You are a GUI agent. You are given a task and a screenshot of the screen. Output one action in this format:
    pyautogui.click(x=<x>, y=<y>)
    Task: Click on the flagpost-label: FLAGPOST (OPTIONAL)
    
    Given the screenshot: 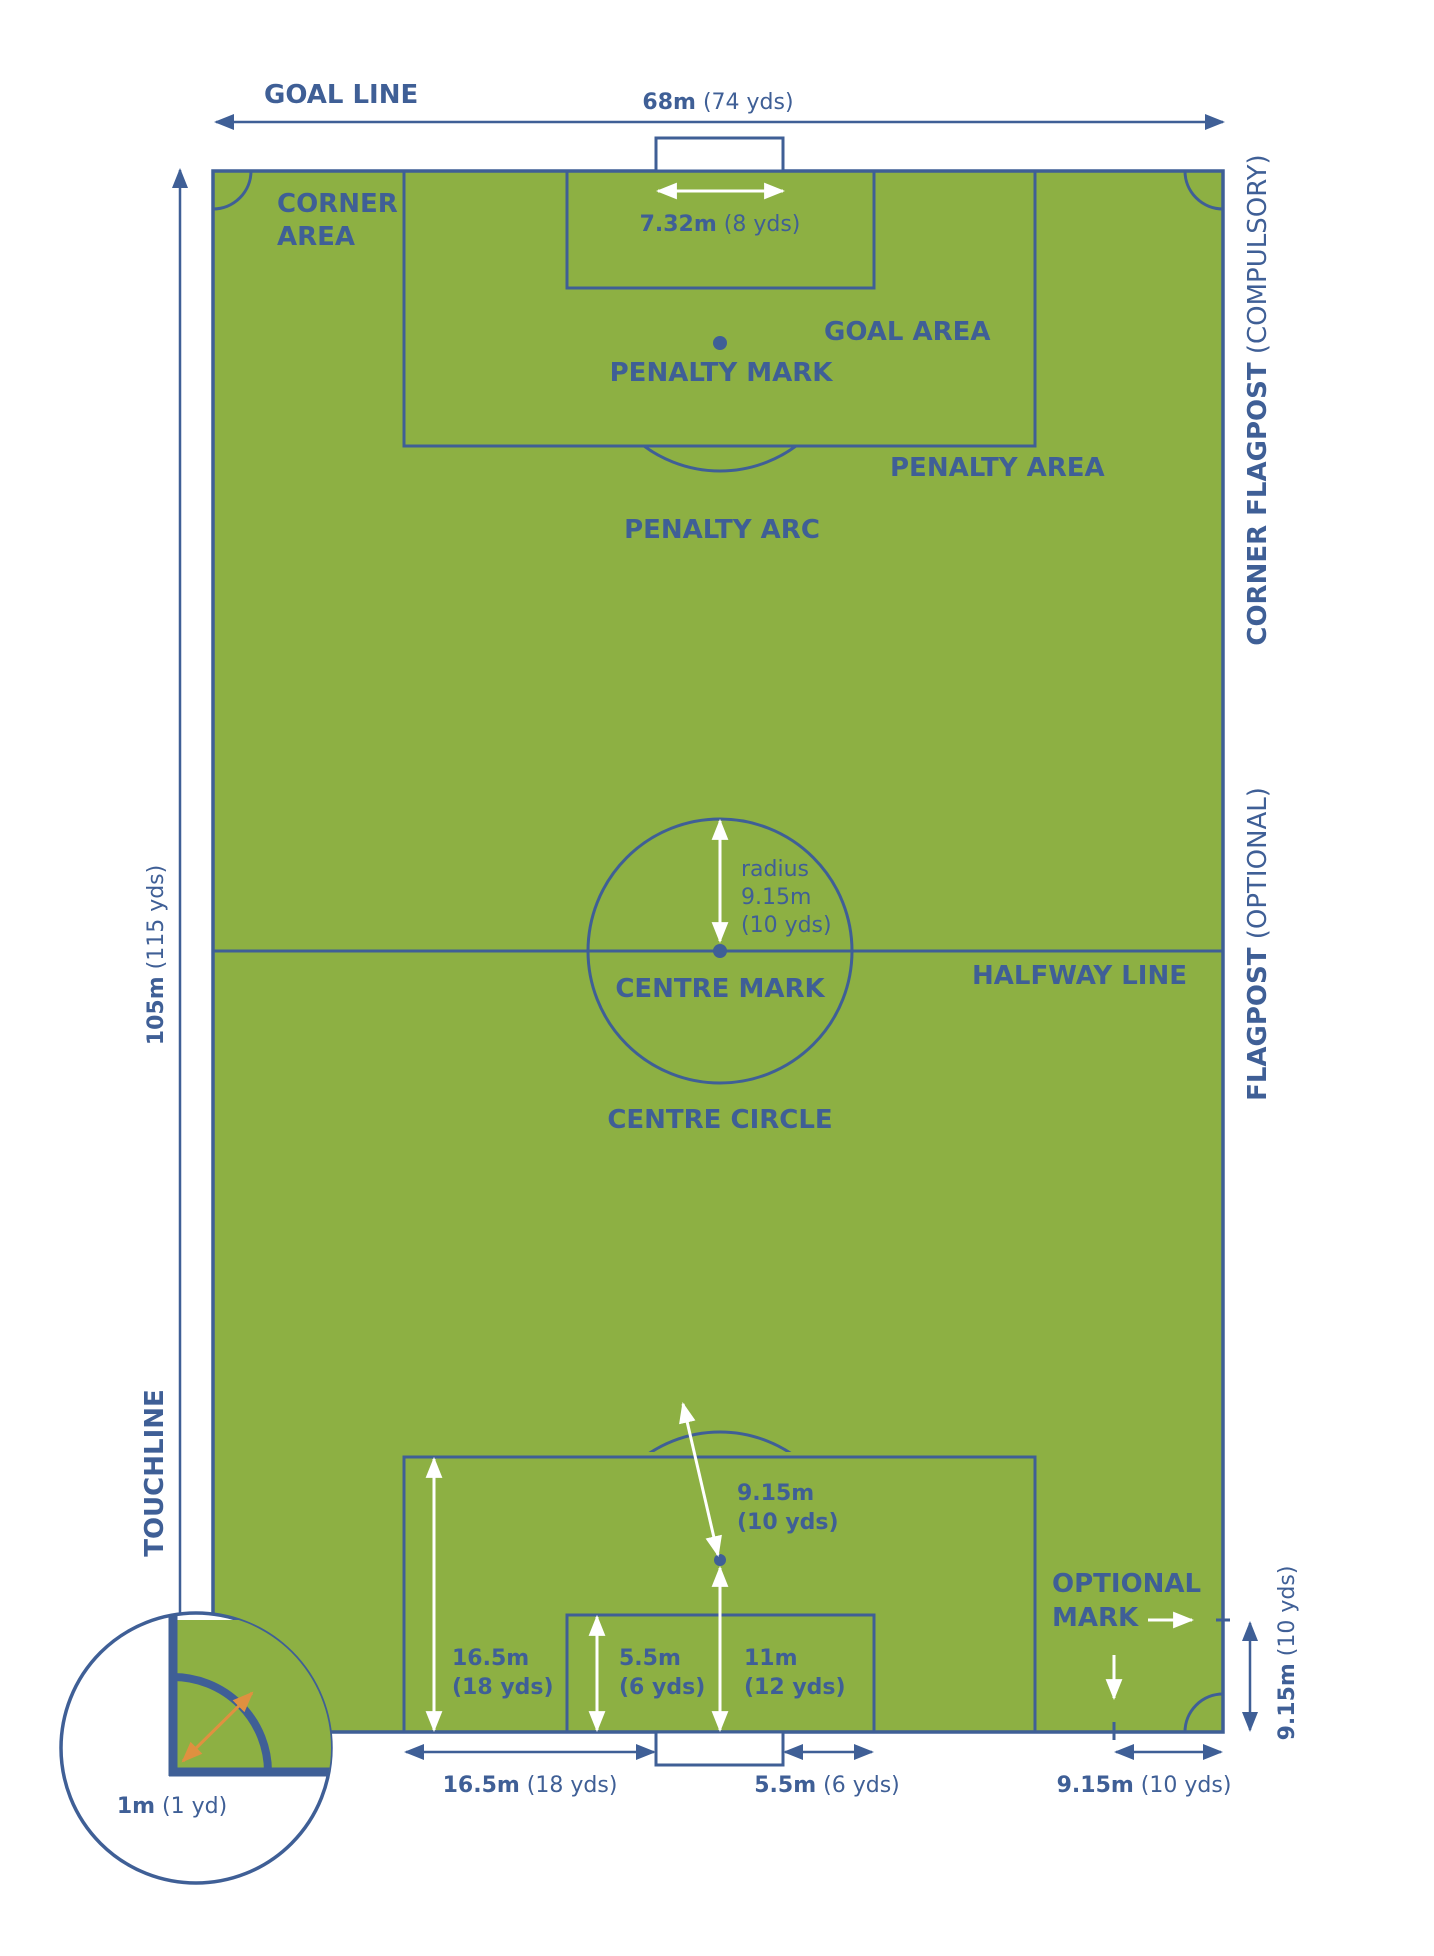 What is the action you would take?
    pyautogui.click(x=1258, y=944)
    